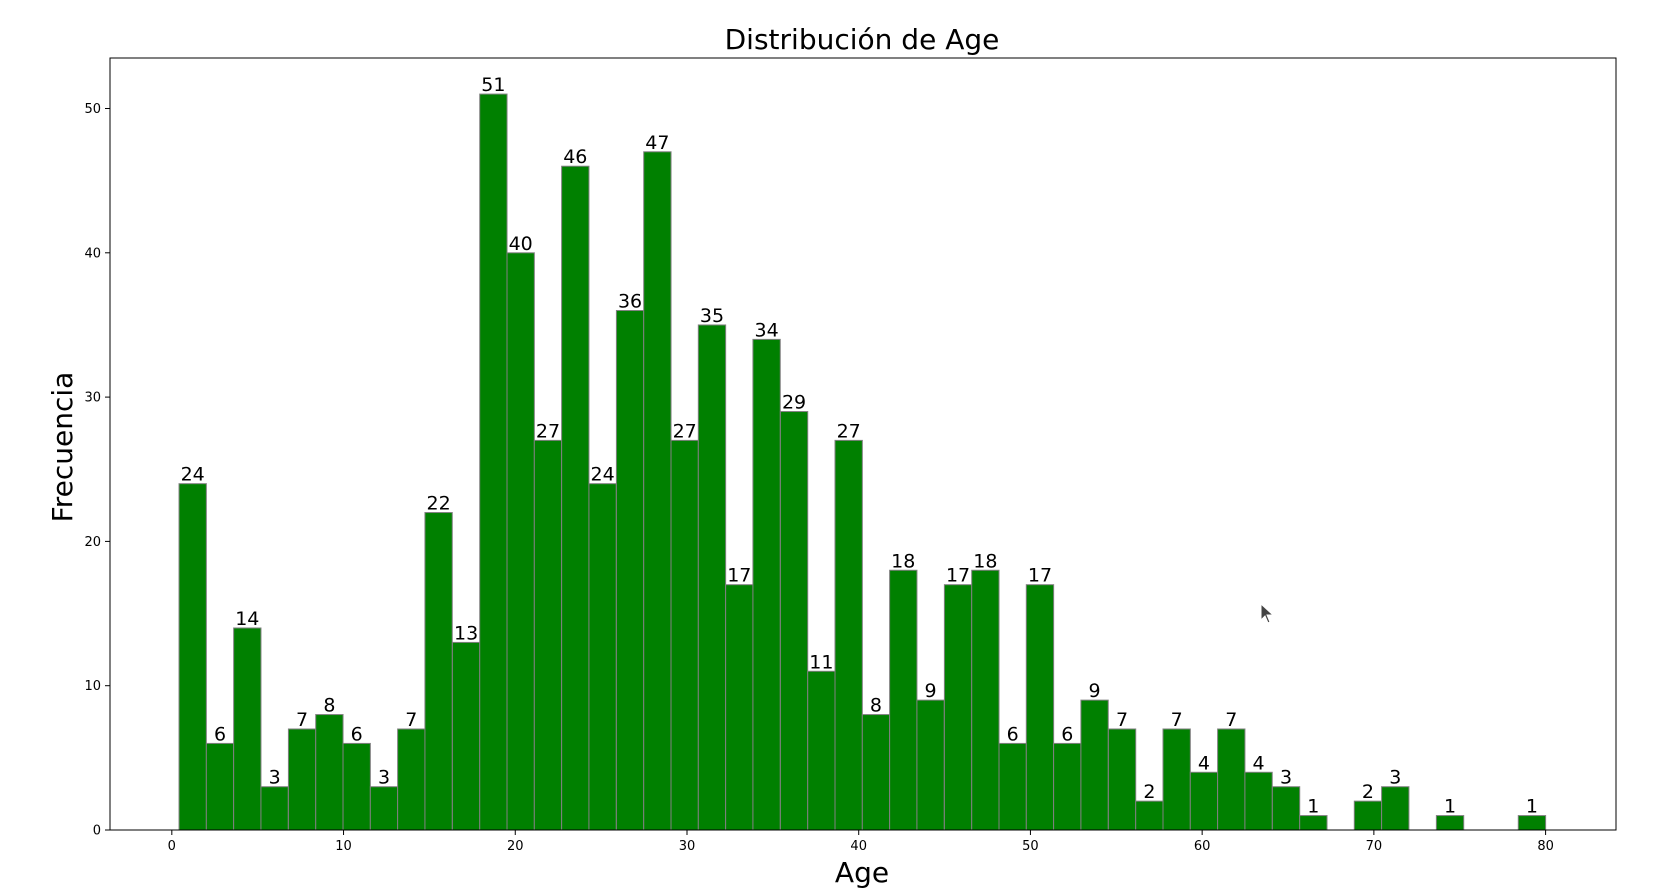 The image size is (1659, 889). Describe the element at coordinates (62, 447) in the screenshot. I see `y-axis-label: Frecuencia` at that location.